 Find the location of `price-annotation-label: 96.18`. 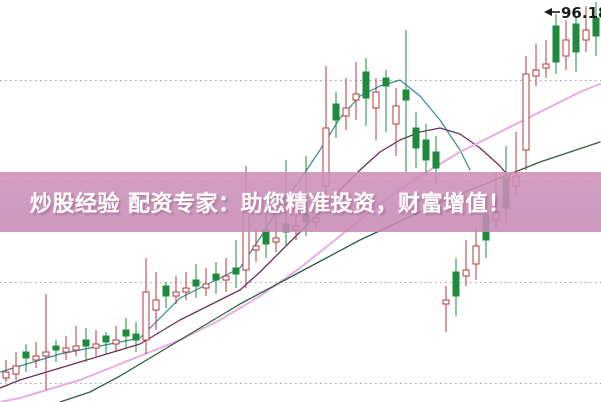

price-annotation-label: 96.18 is located at coordinates (581, 13).